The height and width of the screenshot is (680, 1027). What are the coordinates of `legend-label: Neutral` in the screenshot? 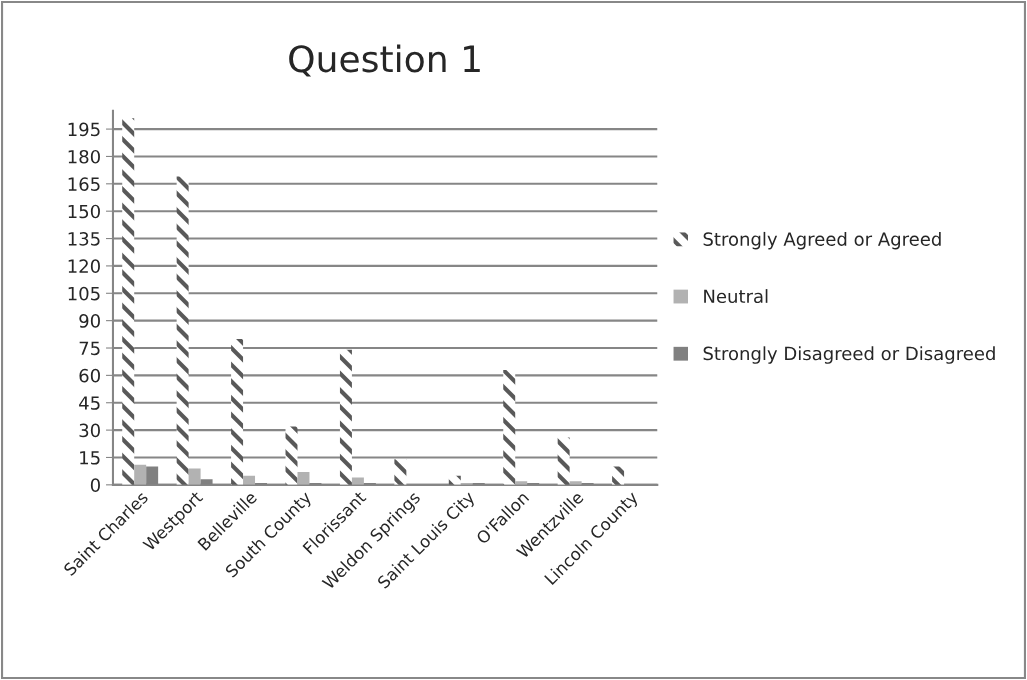 It's located at (736, 296).